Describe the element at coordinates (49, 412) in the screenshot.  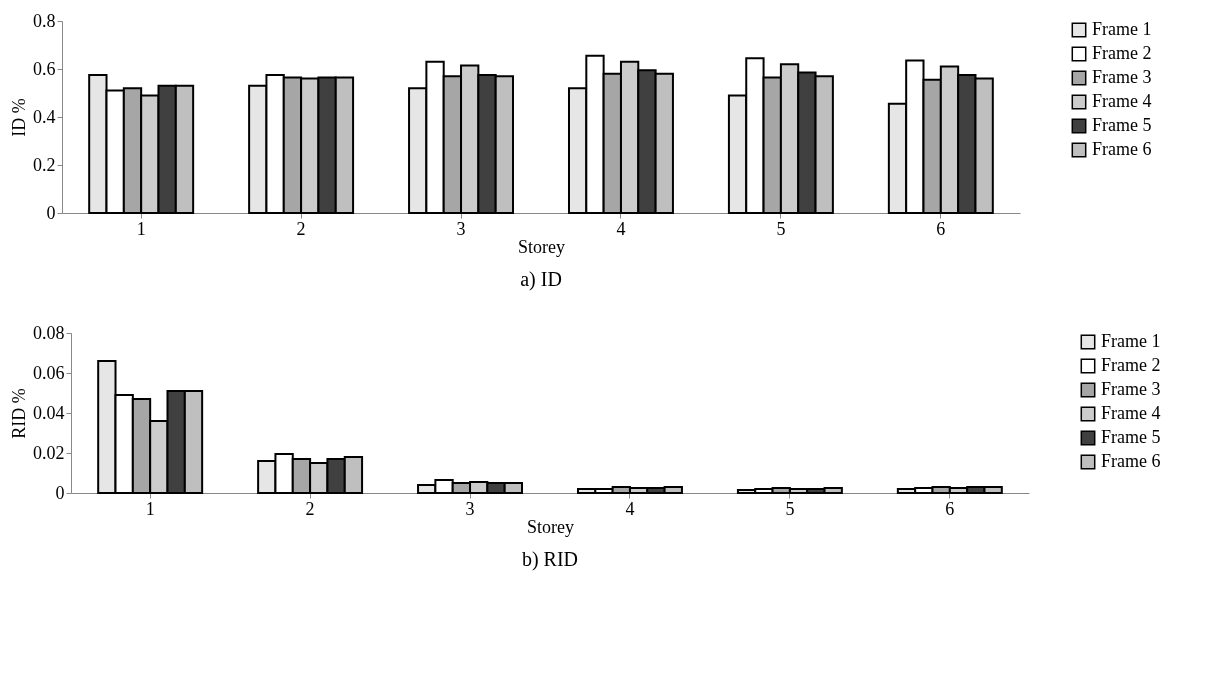
I see `y-tick-label: 0.04` at that location.